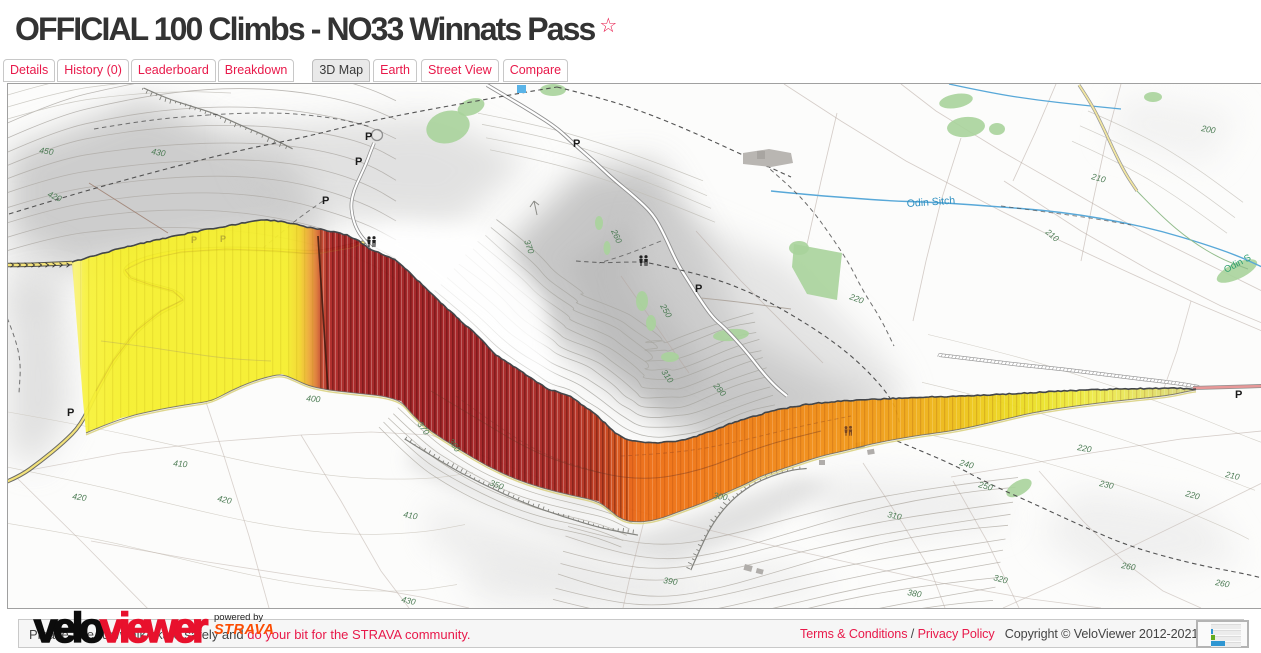  I want to click on svg-text: 450, so click(47, 151).